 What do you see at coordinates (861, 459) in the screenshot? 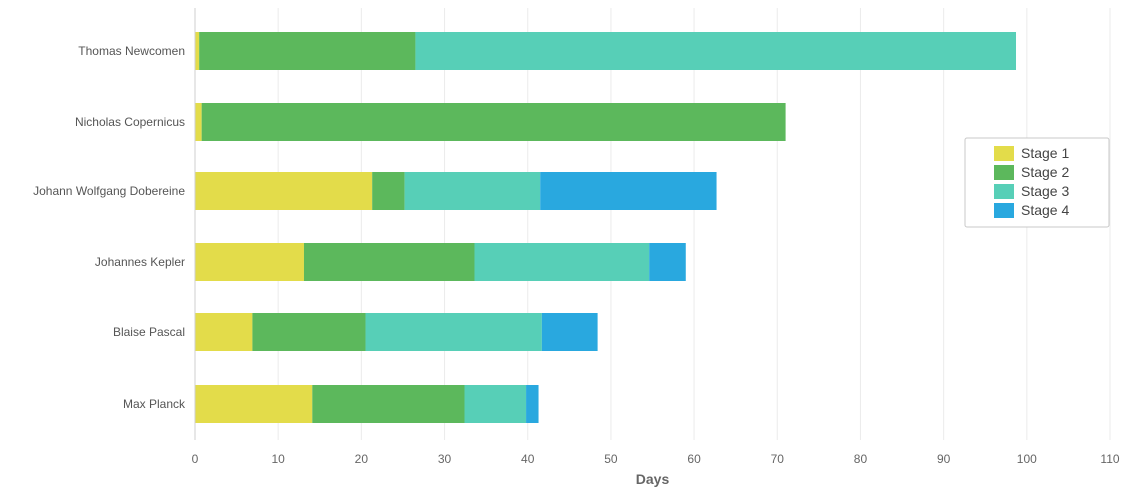
I see `x-tick-label: 80` at bounding box center [861, 459].